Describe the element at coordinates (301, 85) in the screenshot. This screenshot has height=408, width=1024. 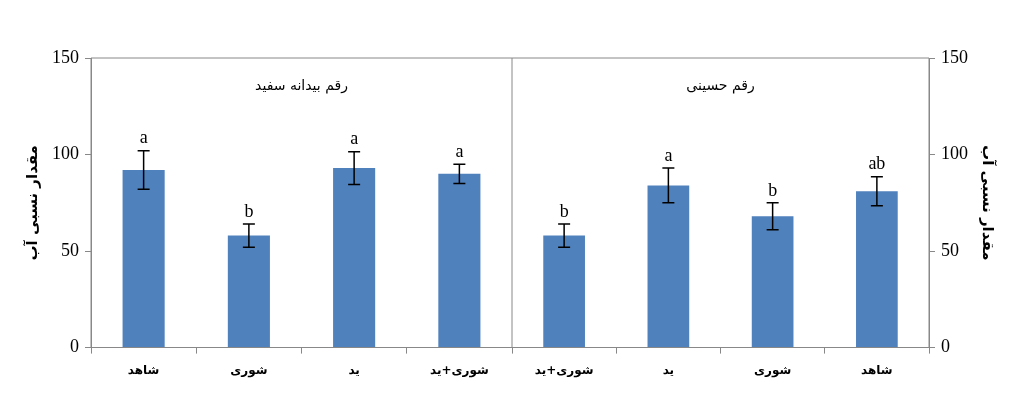
I see `text: رقم بیدانه سفید` at that location.